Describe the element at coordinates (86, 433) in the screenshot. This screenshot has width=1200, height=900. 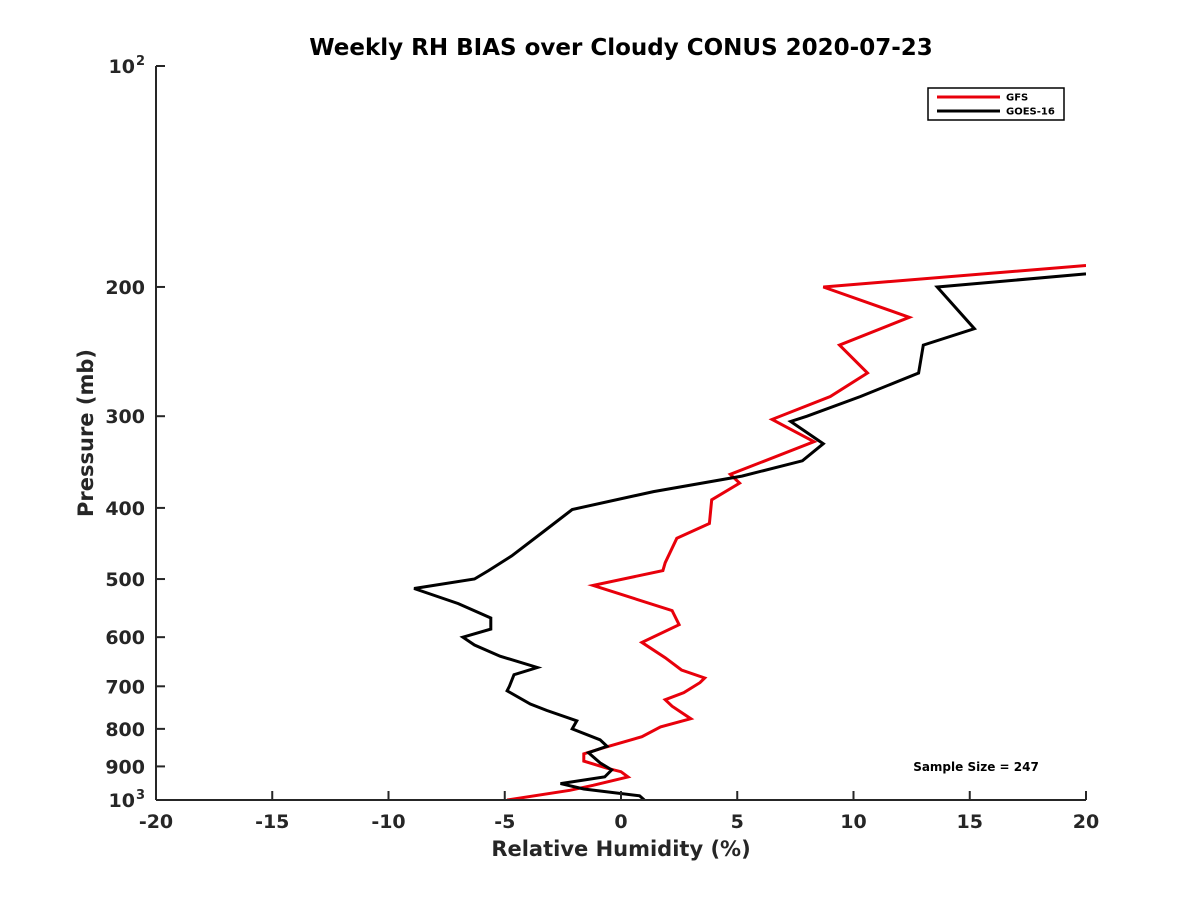
I see `y-axis-label: Pressure (mb)` at that location.